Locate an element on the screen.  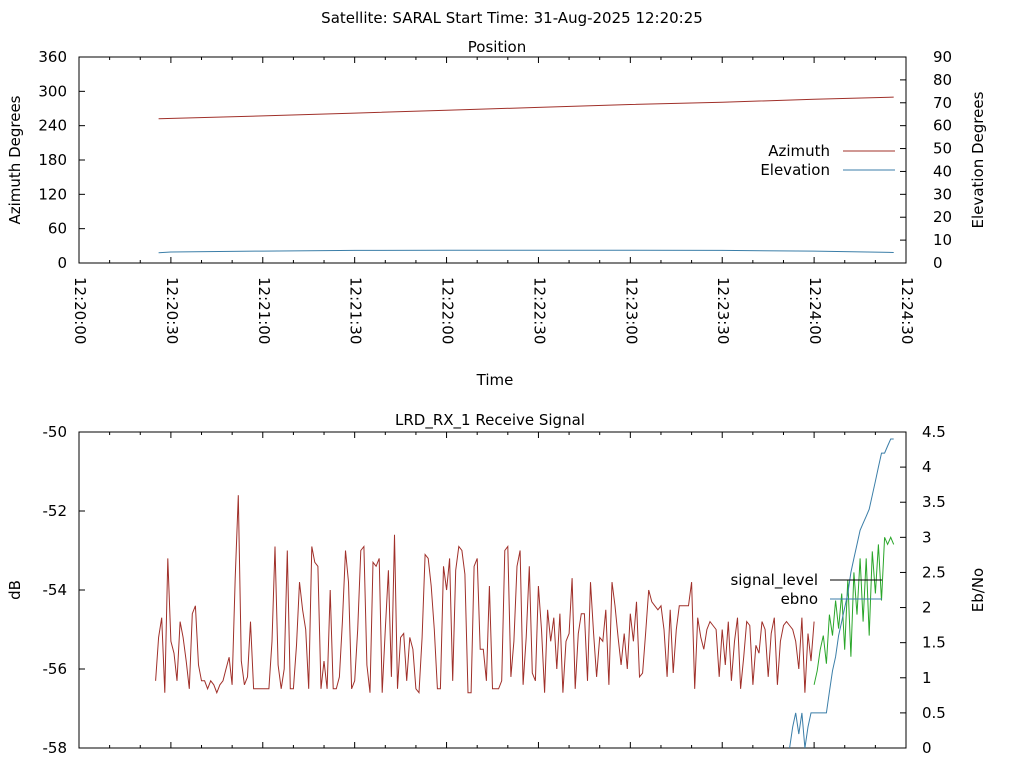
signal-y2tick-label: 3.5 is located at coordinates (934, 502).